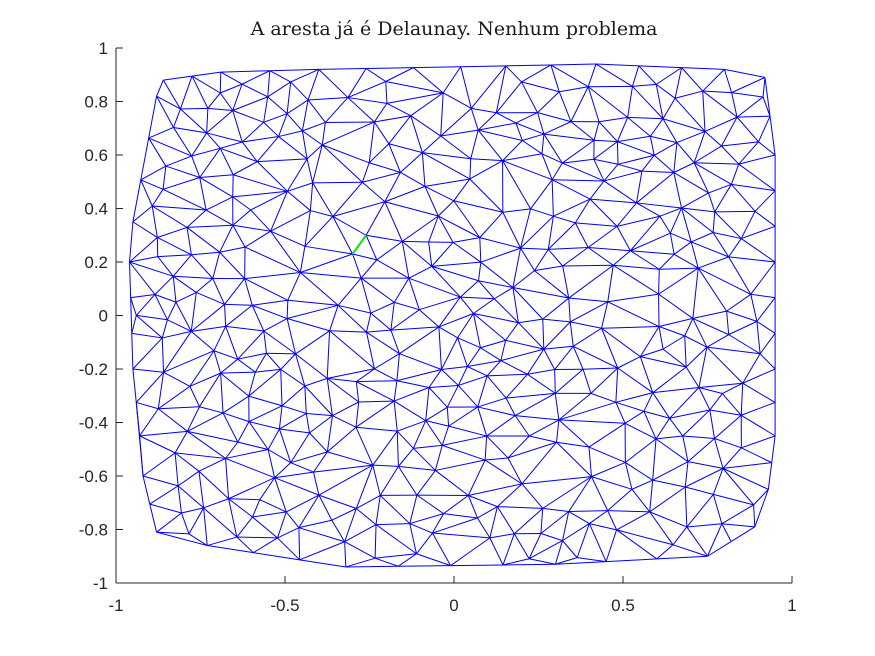 The height and width of the screenshot is (656, 875). I want to click on y-tick-label: 0.6, so click(96, 155).